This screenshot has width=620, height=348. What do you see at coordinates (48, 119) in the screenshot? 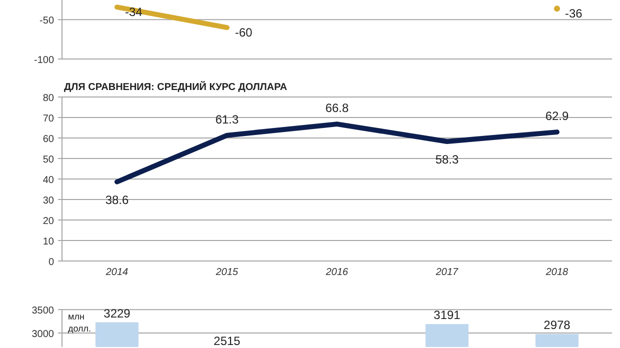
I see `y-tick-label: 70` at bounding box center [48, 119].